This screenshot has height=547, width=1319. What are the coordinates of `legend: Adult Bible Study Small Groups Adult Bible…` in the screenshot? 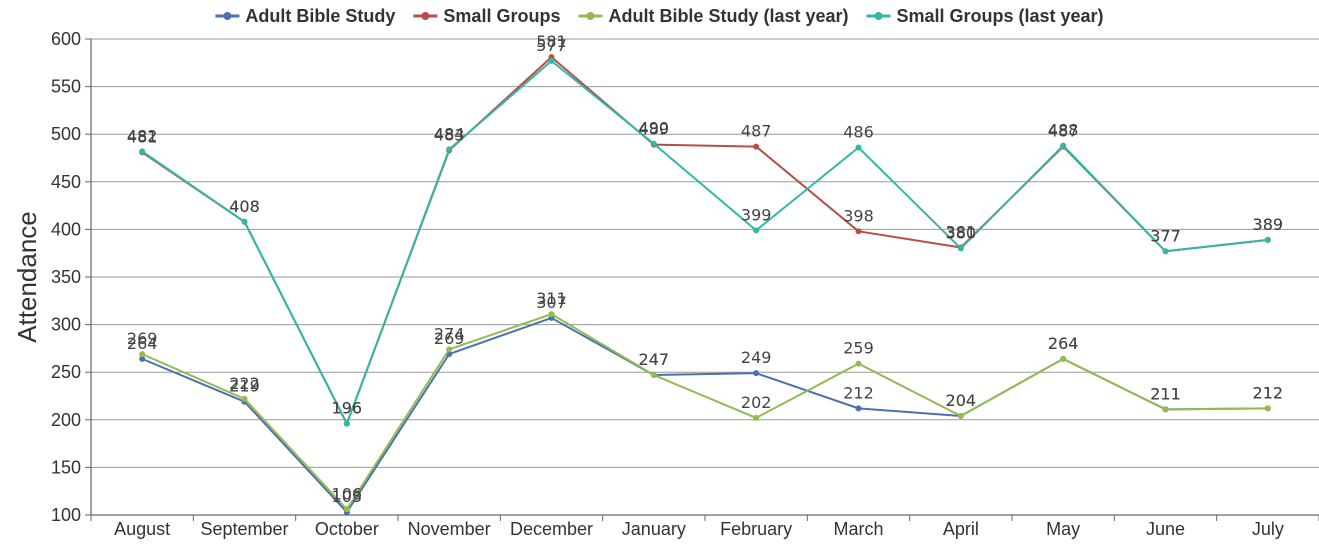 It's located at (659, 16).